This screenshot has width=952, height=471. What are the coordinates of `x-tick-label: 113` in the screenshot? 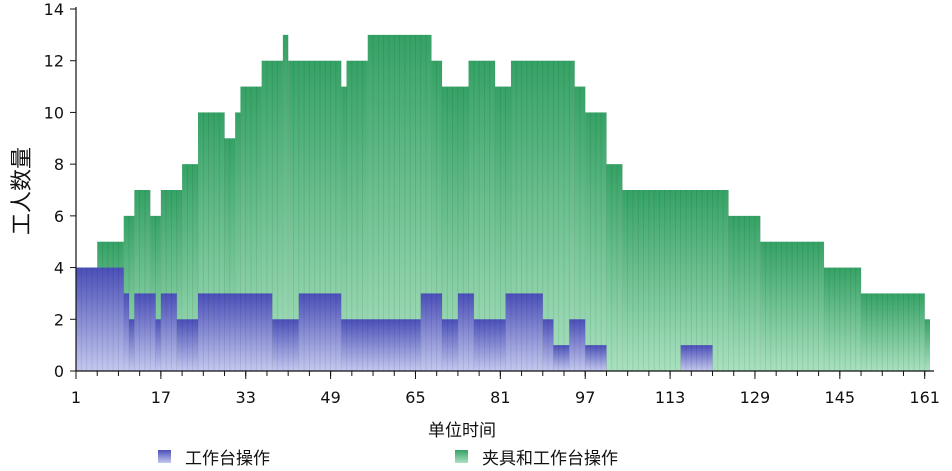 It's located at (670, 397).